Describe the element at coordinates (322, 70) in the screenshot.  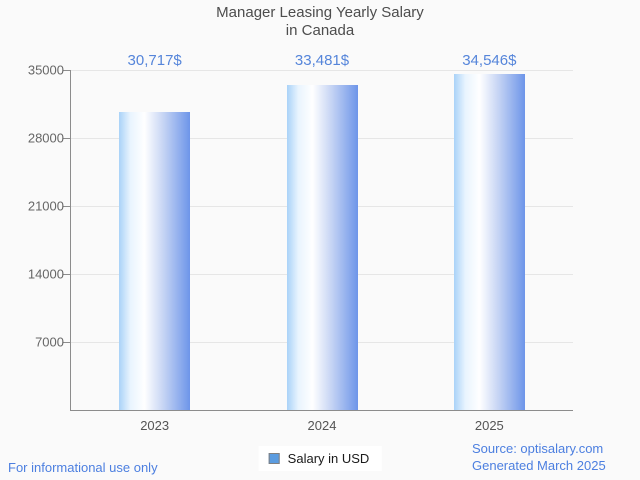
I see `gridline` at that location.